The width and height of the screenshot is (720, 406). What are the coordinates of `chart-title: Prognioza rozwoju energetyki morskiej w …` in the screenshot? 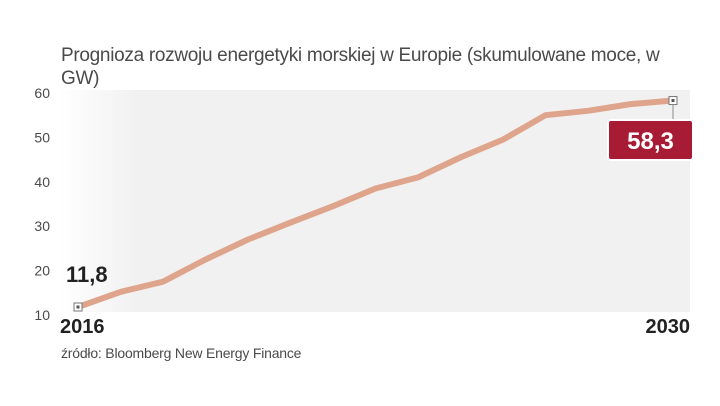 It's located at (360, 67).